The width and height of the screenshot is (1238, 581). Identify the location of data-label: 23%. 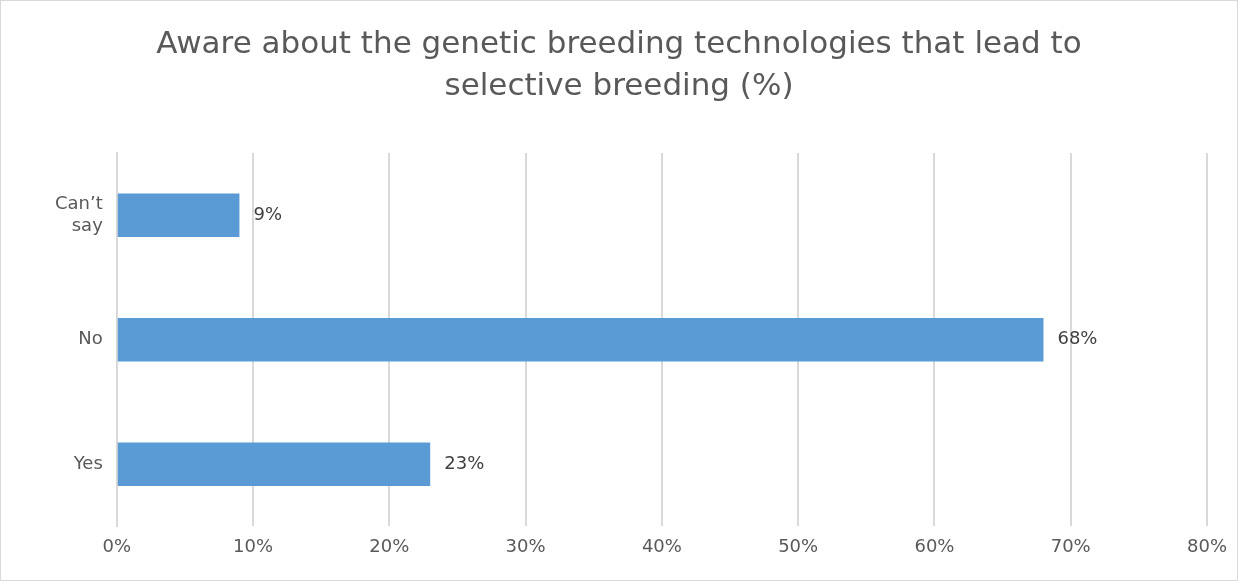
(464, 462).